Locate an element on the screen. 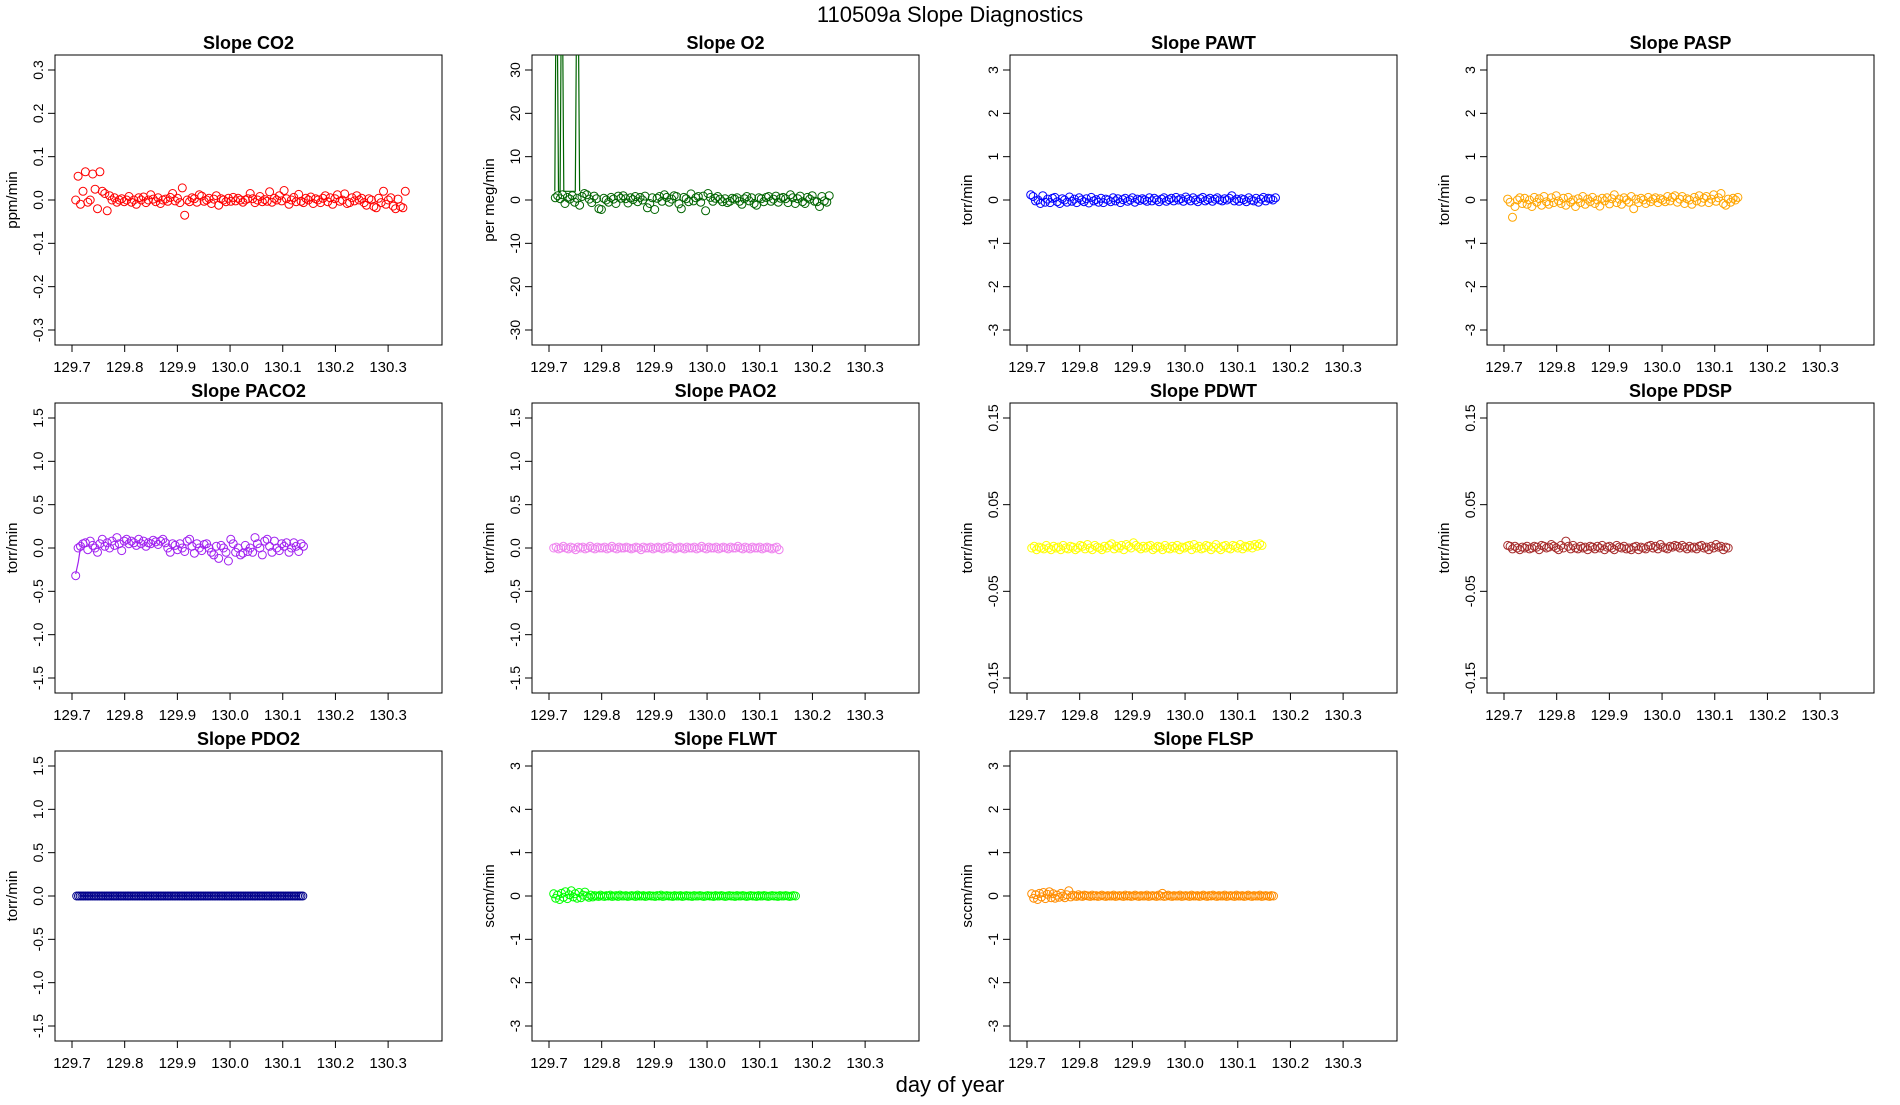 The image size is (1900, 1105). x-tick-label: 130.2 is located at coordinates (813, 715).